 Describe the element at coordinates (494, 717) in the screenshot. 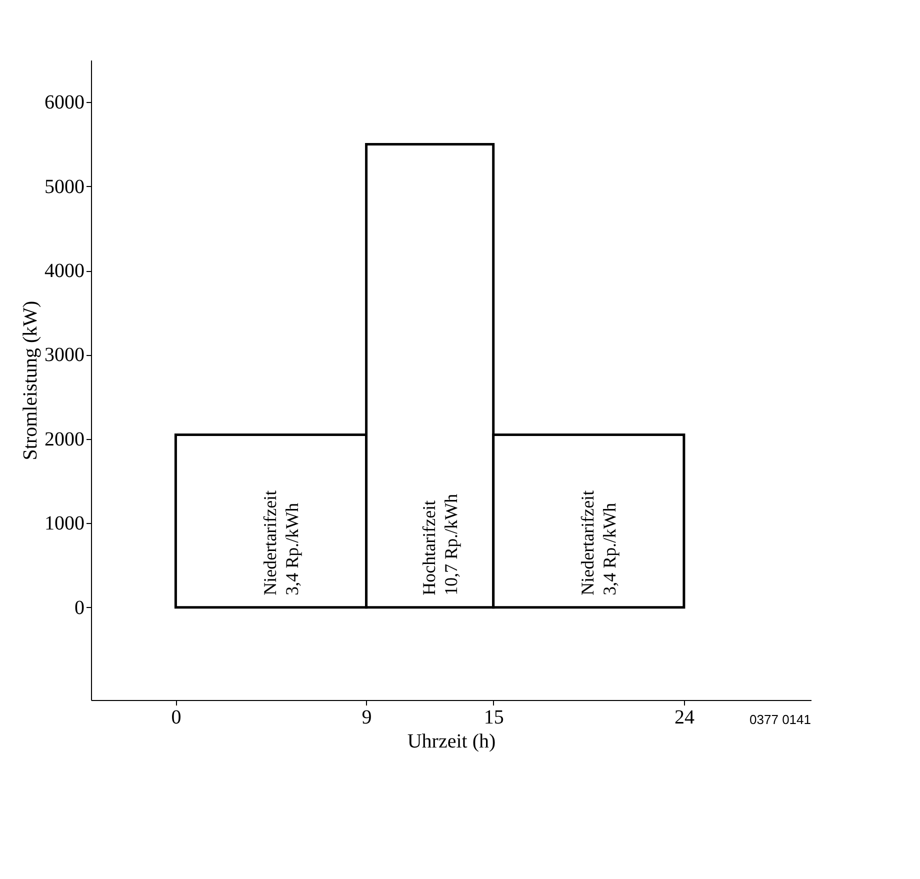

I see `x-tick-label: 15` at that location.